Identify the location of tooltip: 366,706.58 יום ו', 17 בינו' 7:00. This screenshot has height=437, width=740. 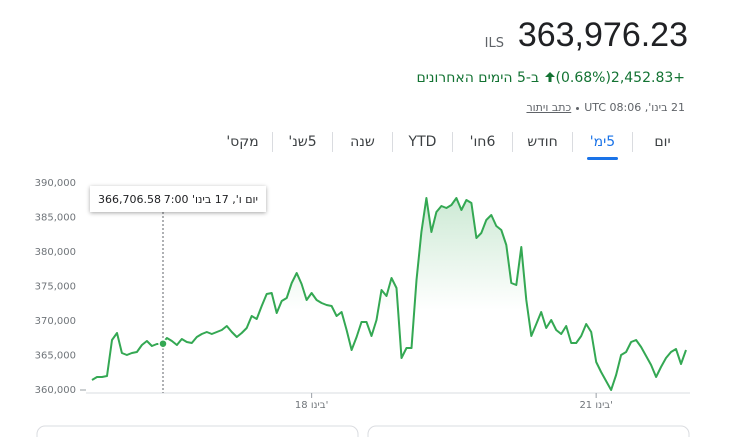
(178, 199).